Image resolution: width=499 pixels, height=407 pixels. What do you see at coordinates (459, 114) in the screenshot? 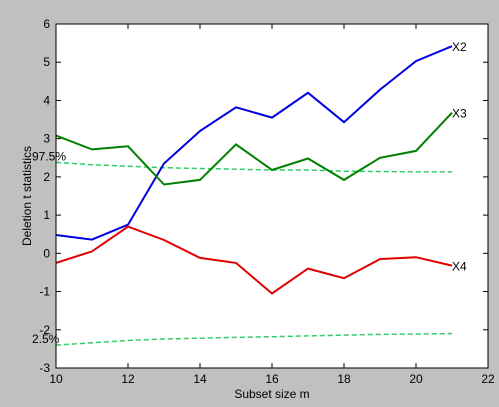
I see `series-label-x3: X3` at bounding box center [459, 114].